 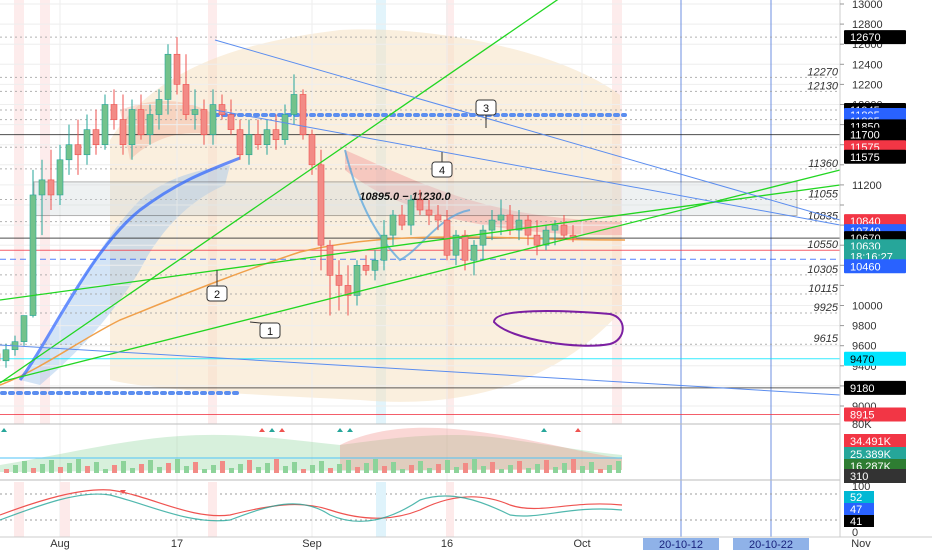 I want to click on ma-lightblue, so click(x=407, y=205).